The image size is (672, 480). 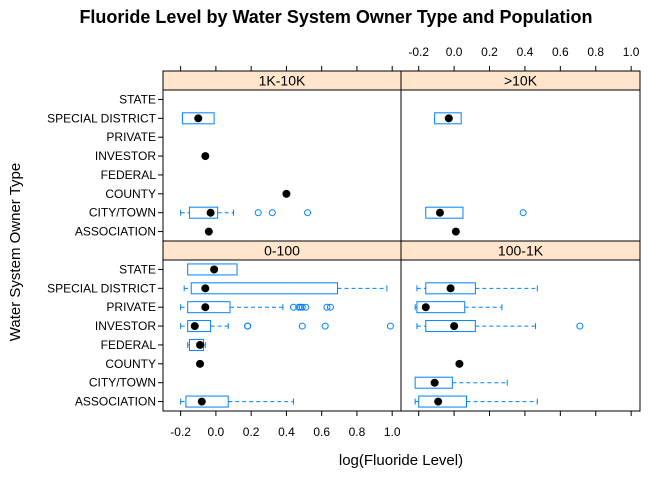 I want to click on x-tick-label-top: 0.8, so click(x=595, y=52).